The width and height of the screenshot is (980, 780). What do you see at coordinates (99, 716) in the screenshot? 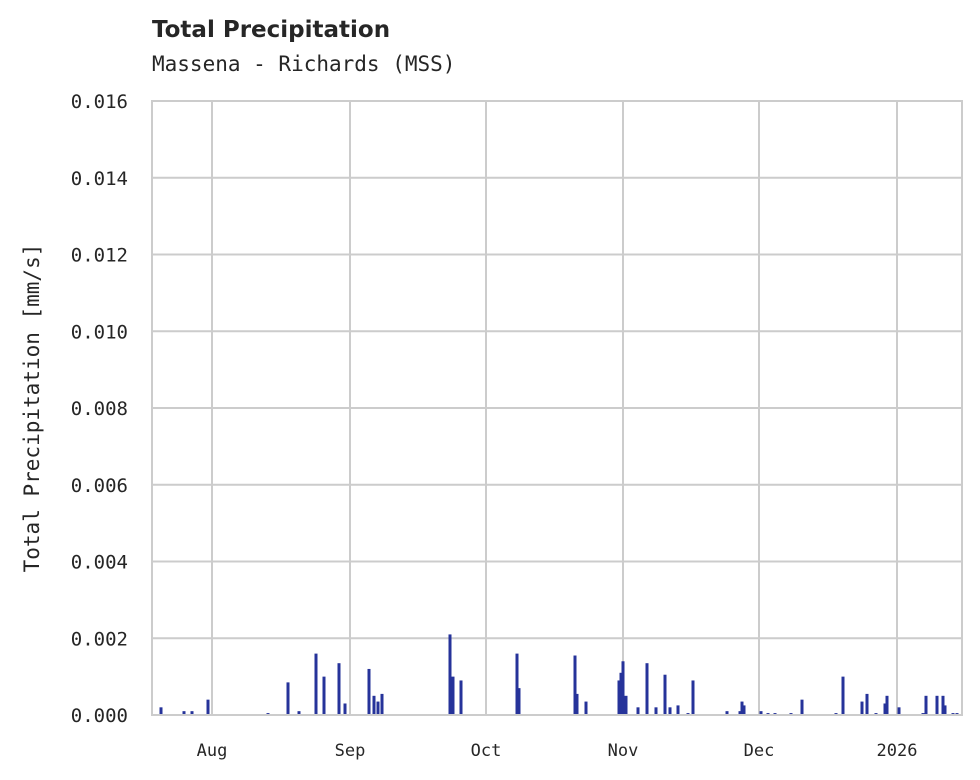
I see `y-tick-label: 0.000` at bounding box center [99, 716].